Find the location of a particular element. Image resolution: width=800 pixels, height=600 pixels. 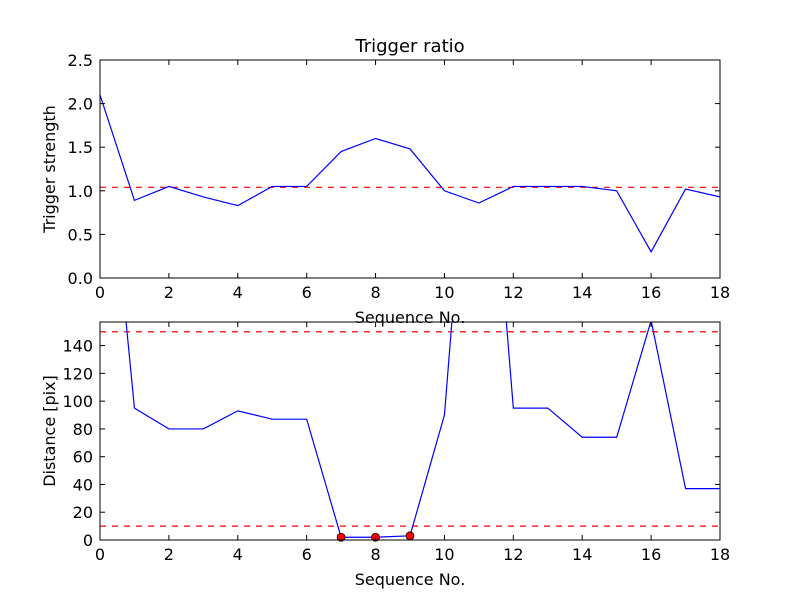

y-tick-label: 2.5 is located at coordinates (80, 60).